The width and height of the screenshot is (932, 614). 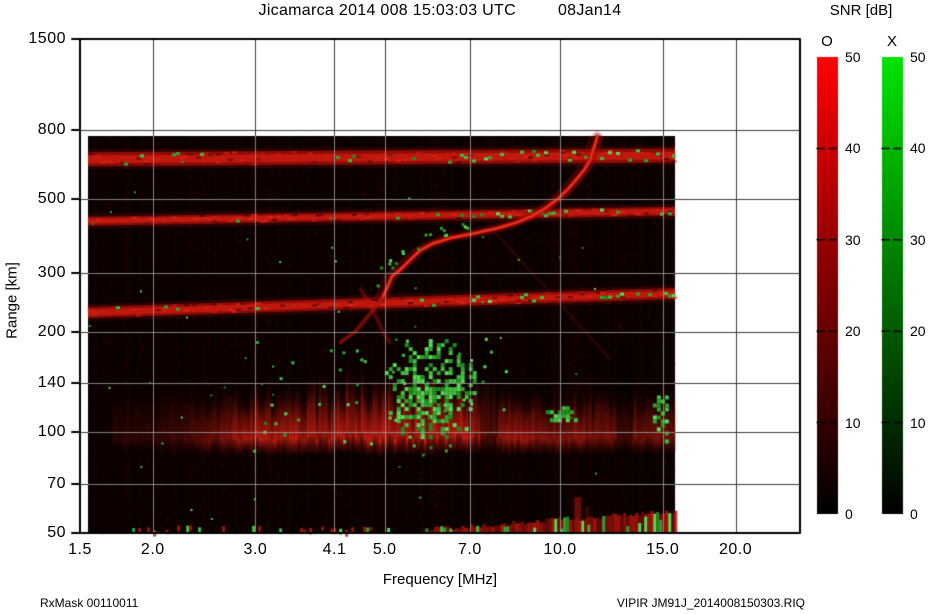 I want to click on o-colorbar-tick-label: 40, so click(x=853, y=148).